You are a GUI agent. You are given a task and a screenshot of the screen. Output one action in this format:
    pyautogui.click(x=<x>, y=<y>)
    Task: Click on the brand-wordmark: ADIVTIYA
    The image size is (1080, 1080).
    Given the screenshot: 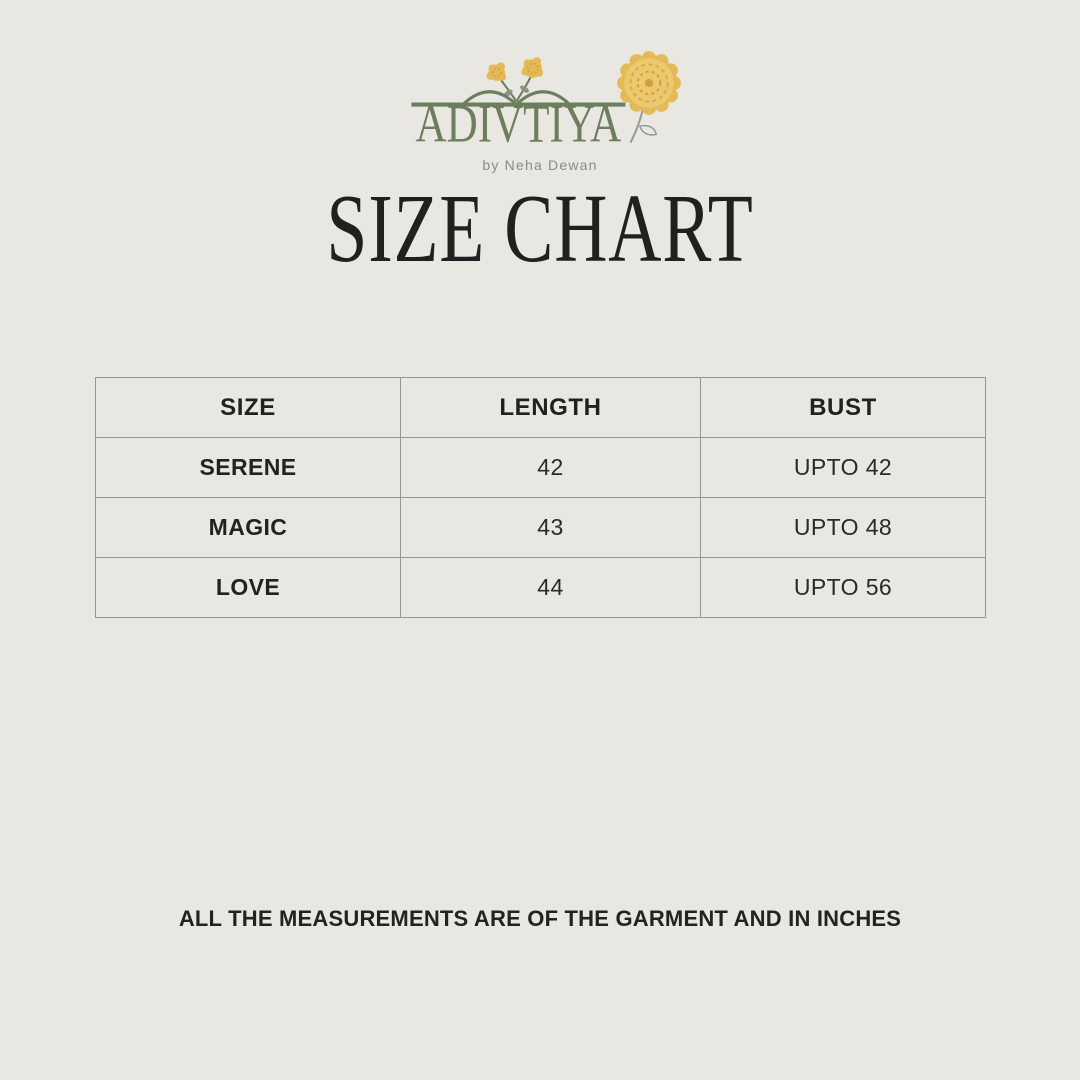 What is the action you would take?
    pyautogui.click(x=519, y=124)
    